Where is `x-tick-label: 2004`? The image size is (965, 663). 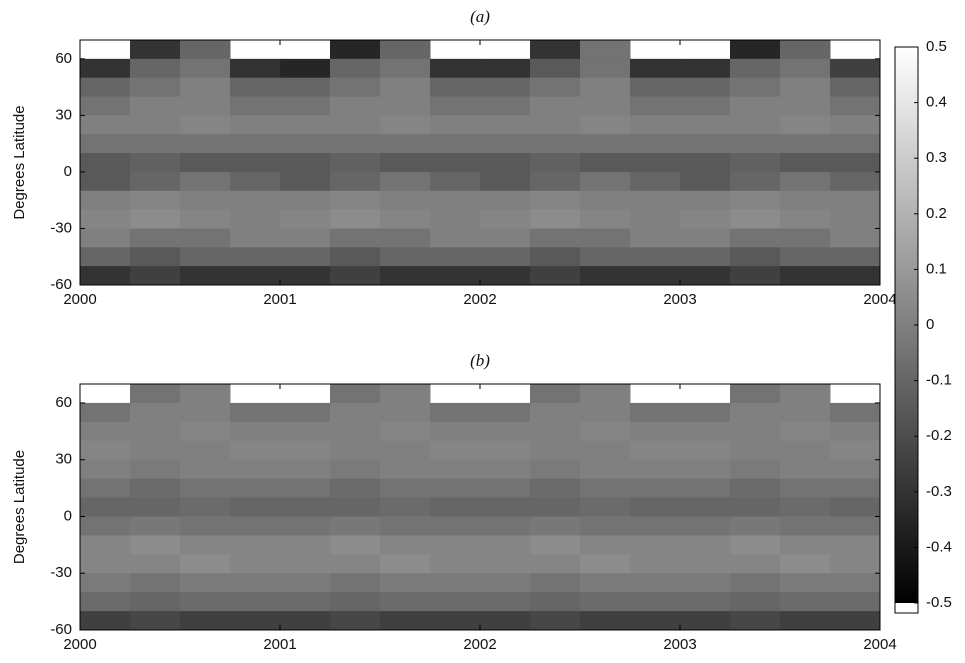
x-tick-label: 2004 is located at coordinates (879, 644).